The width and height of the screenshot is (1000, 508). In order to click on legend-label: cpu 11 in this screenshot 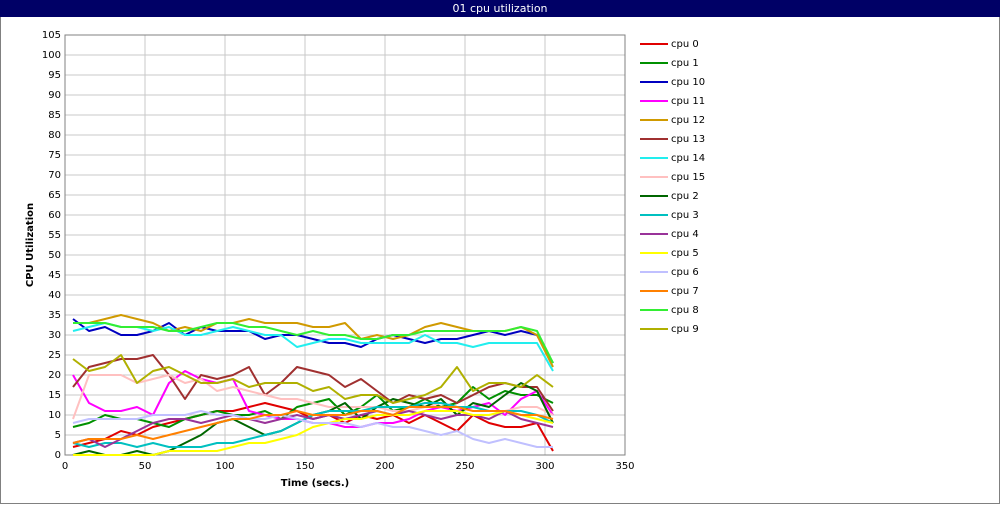, I will do `click(688, 101)`.